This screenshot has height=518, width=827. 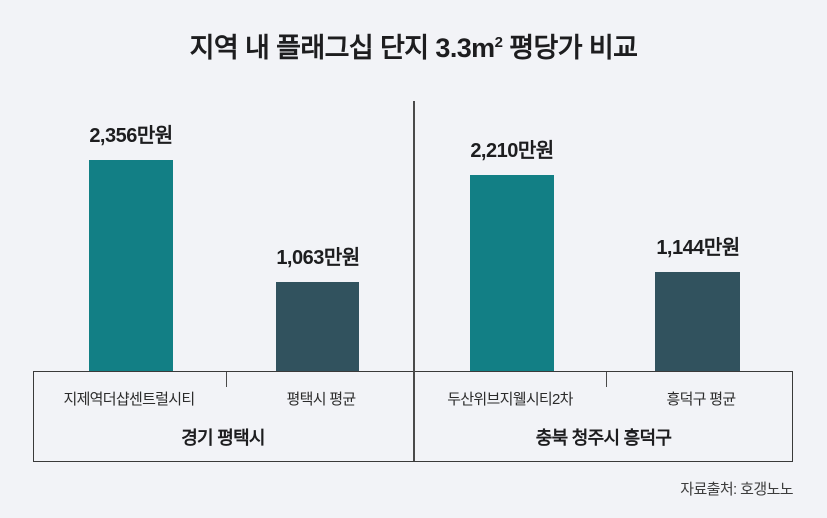 What do you see at coordinates (603, 438) in the screenshot?
I see `group-label-chungbuk-cheongju-heungdeok: 충북 청주시 흥덕구` at bounding box center [603, 438].